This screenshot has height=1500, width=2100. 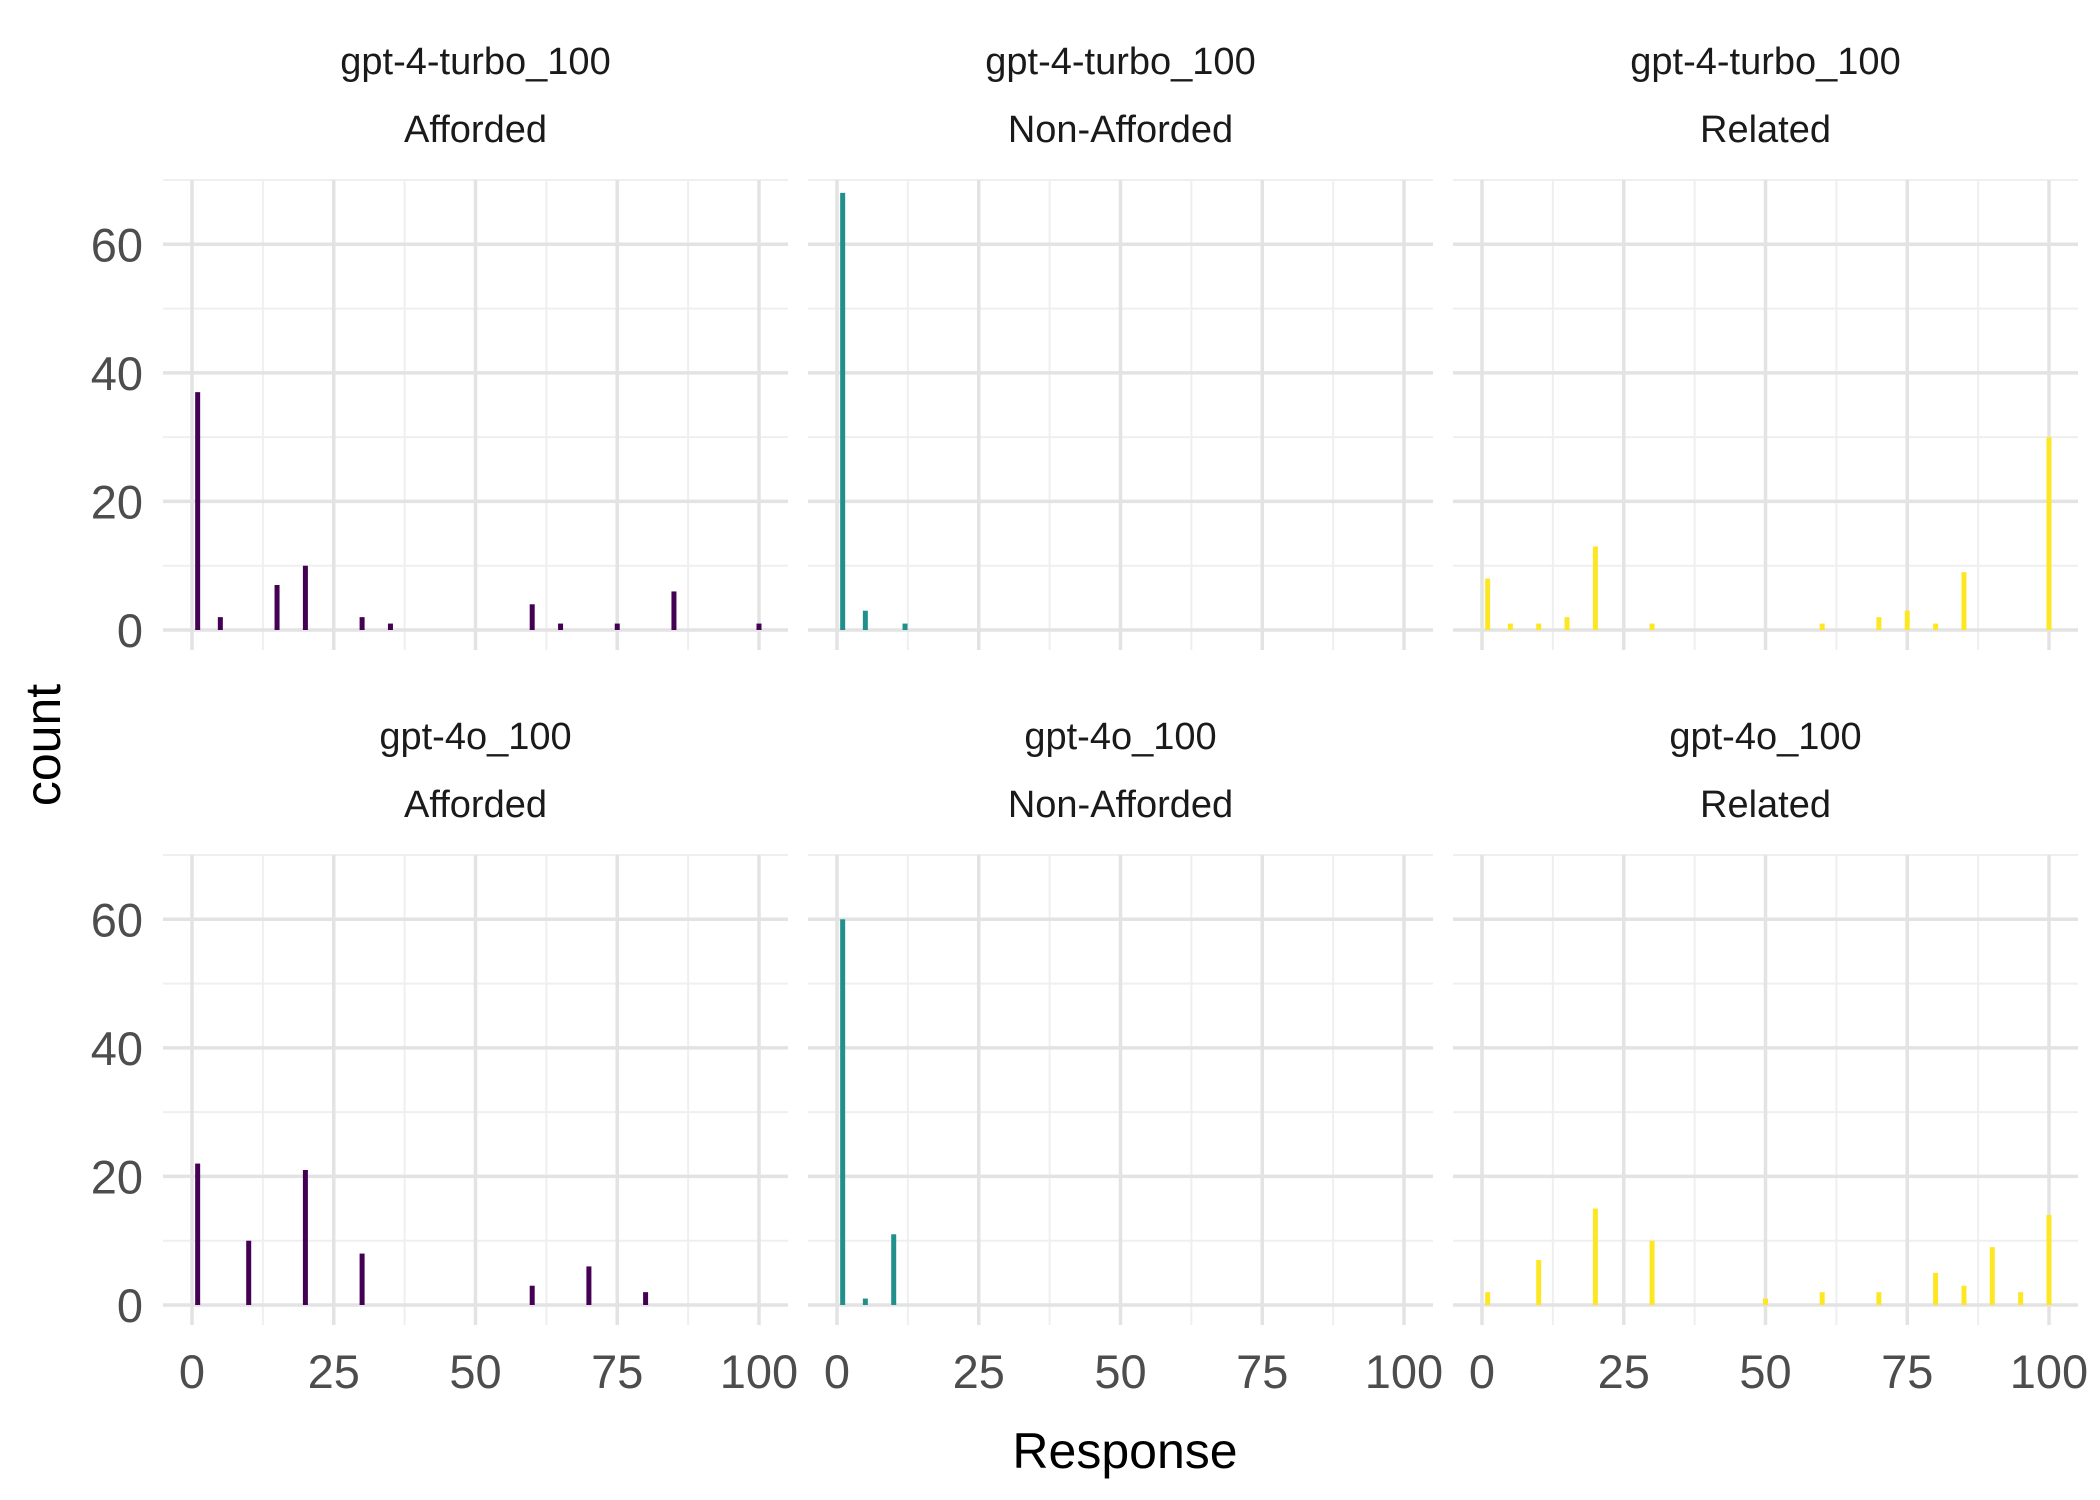 I want to click on facet-panel: gpt-4-turbo_100 Related, so click(x=1765, y=345).